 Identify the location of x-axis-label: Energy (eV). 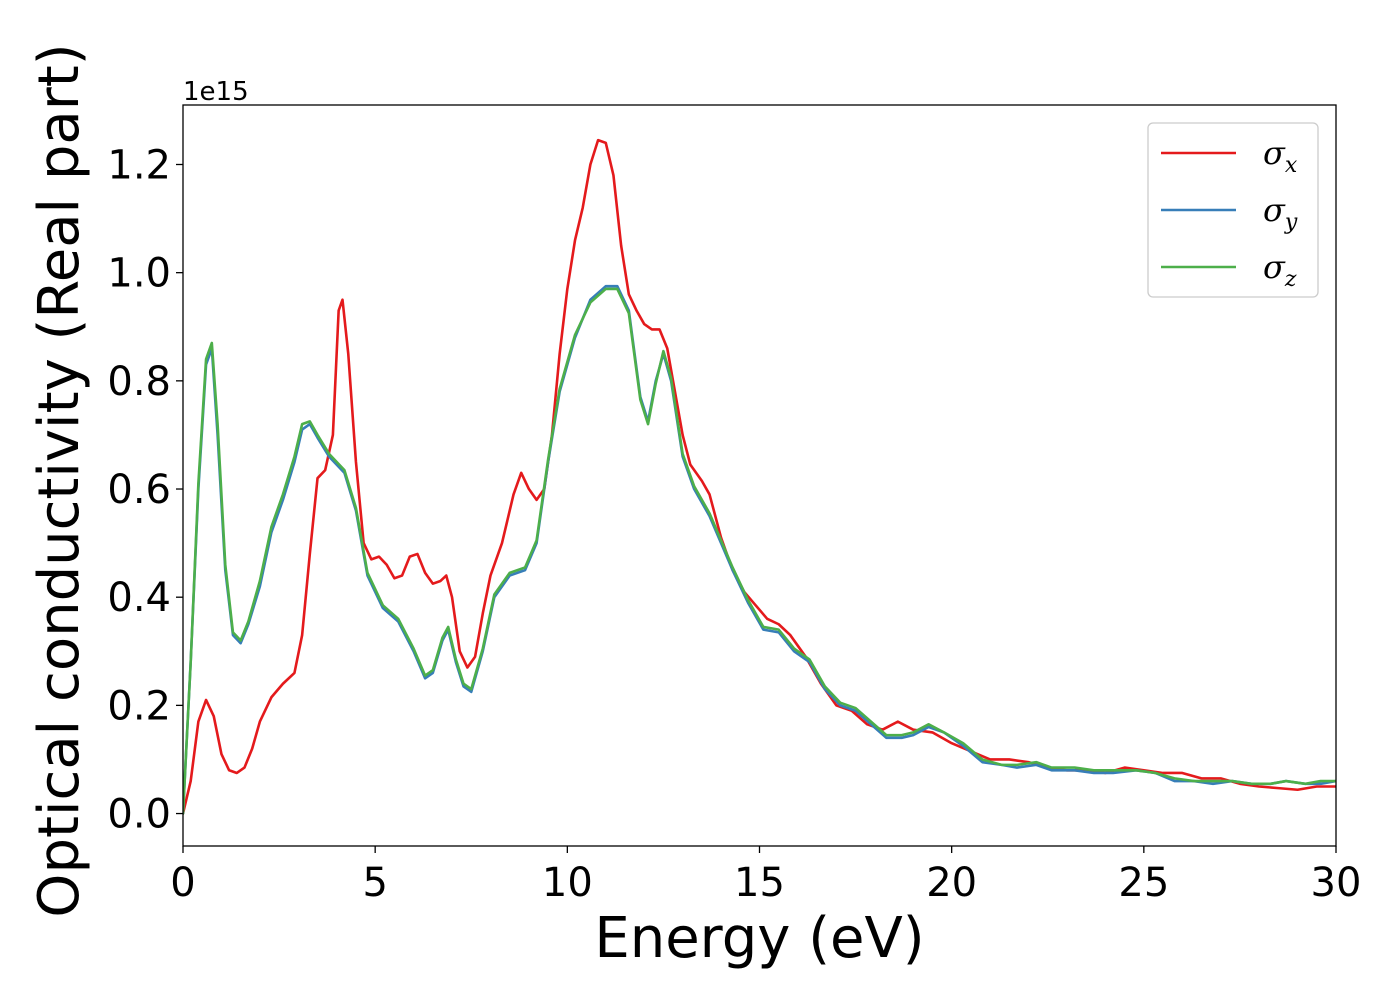
(759, 938).